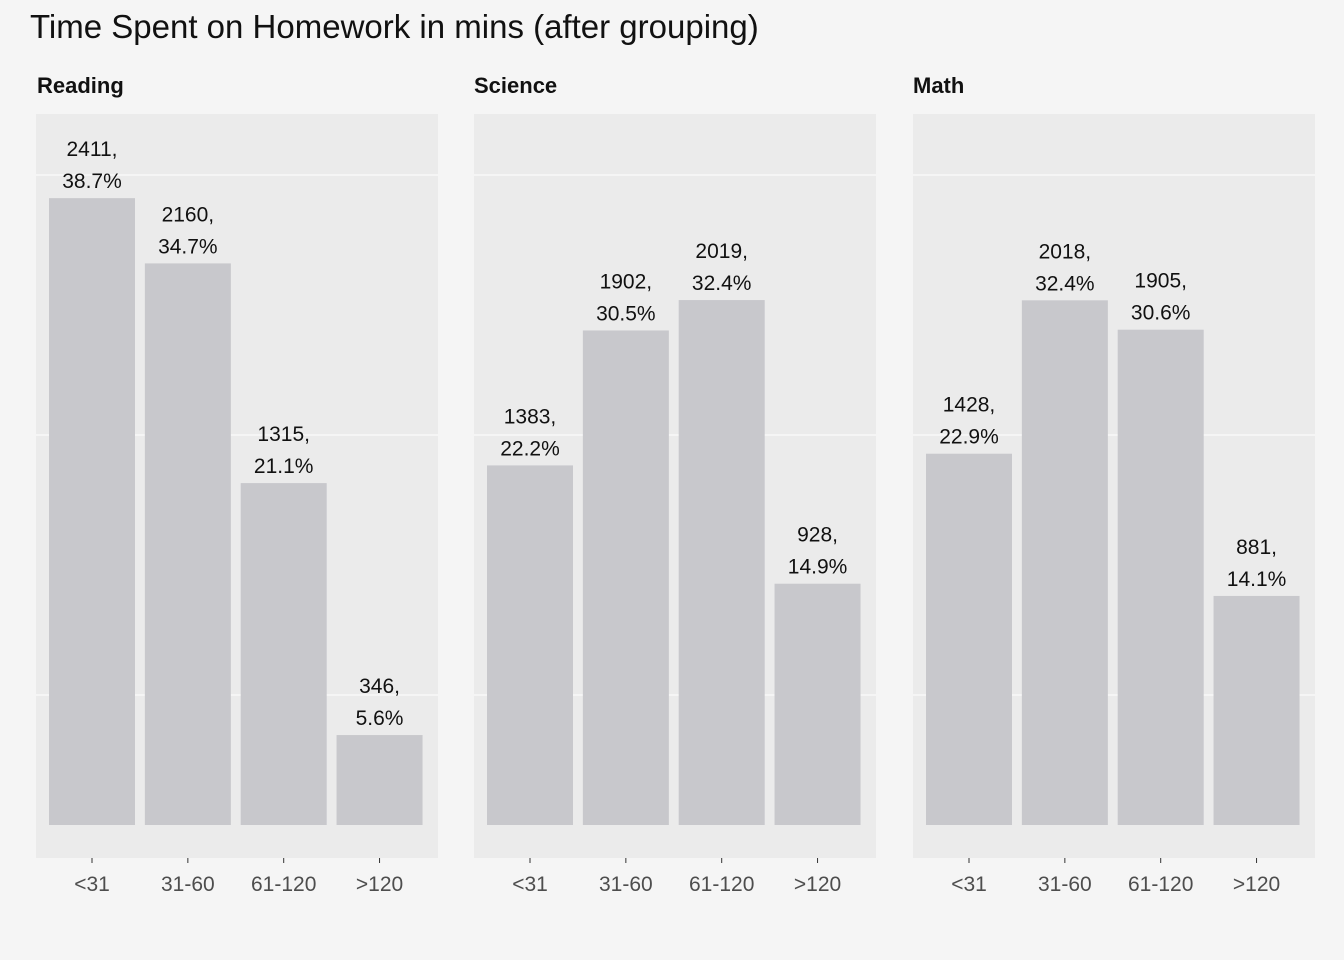 This screenshot has width=1344, height=960. Describe the element at coordinates (92, 181) in the screenshot. I see `data-label-percent: 38.7%` at that location.